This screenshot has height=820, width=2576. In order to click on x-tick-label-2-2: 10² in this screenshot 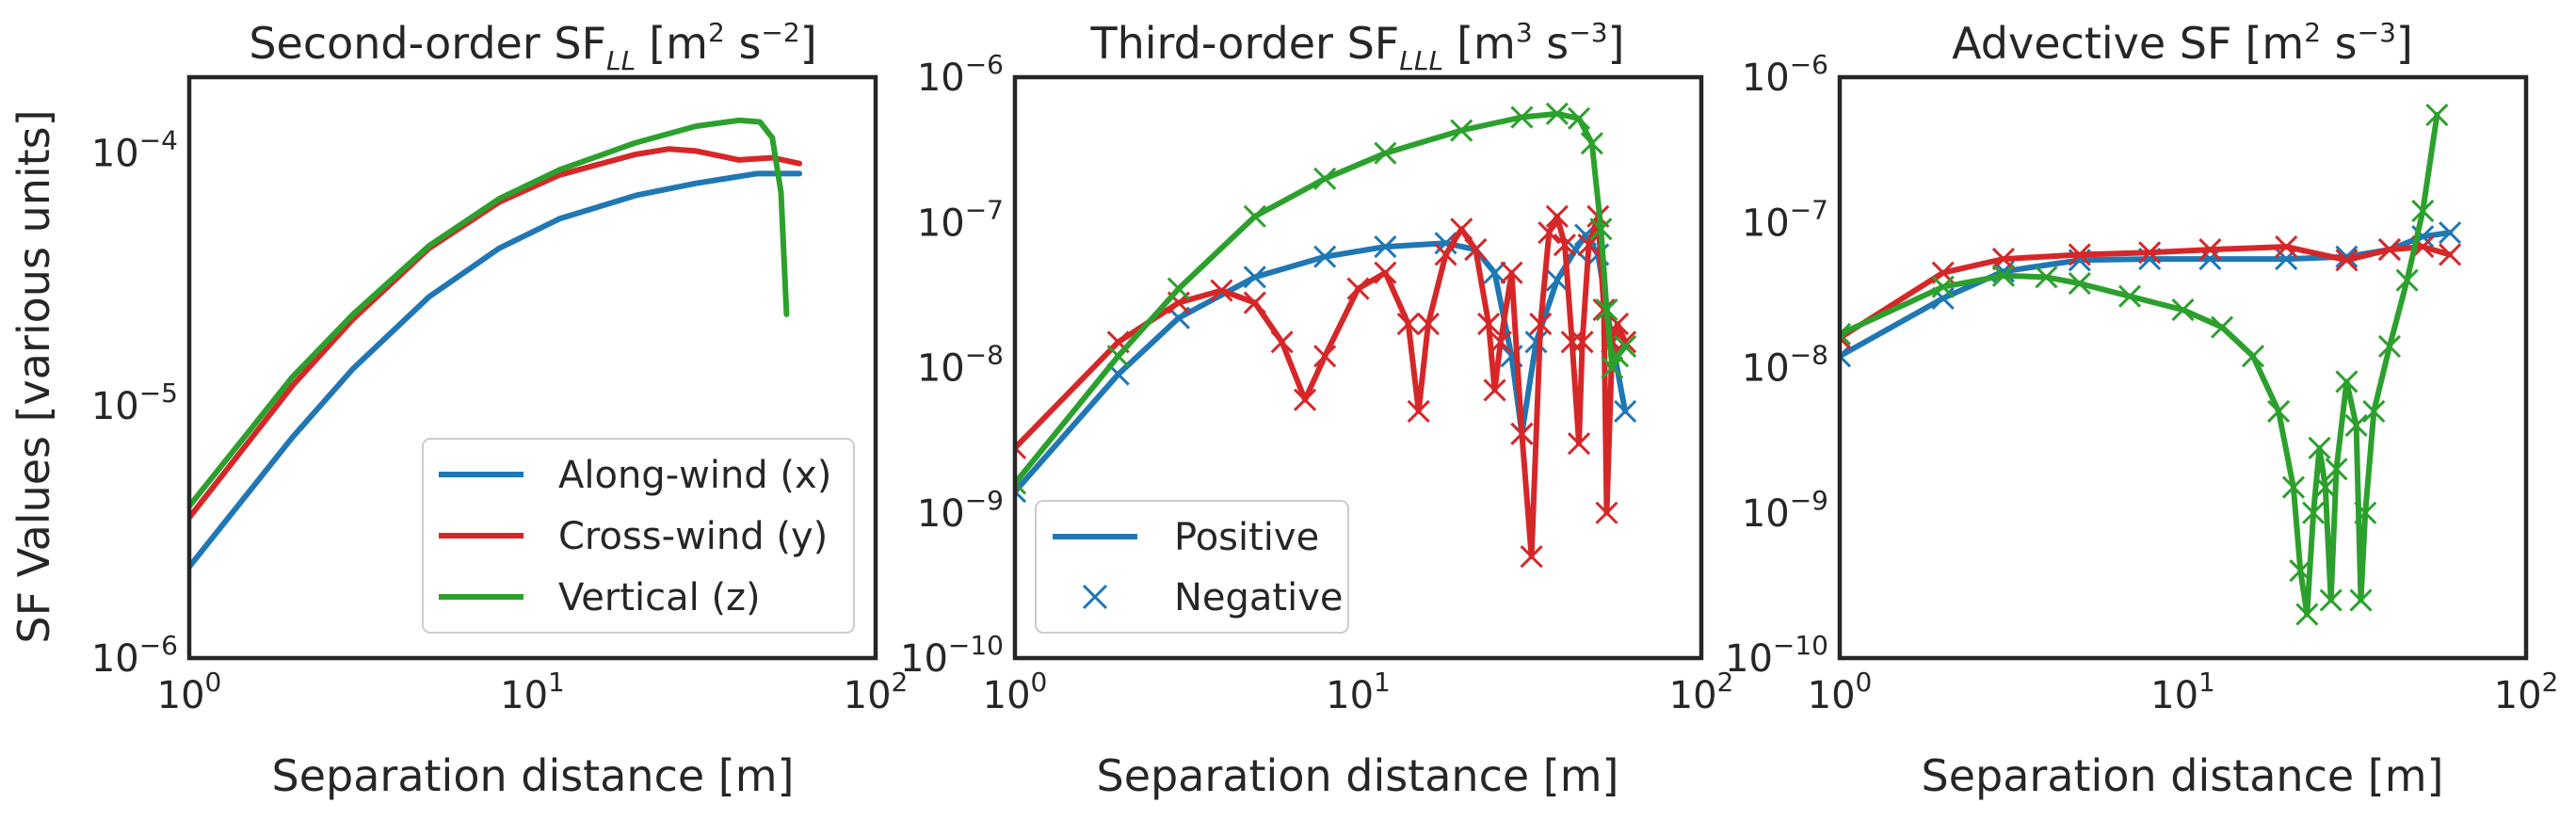, I will do `click(2526, 692)`.